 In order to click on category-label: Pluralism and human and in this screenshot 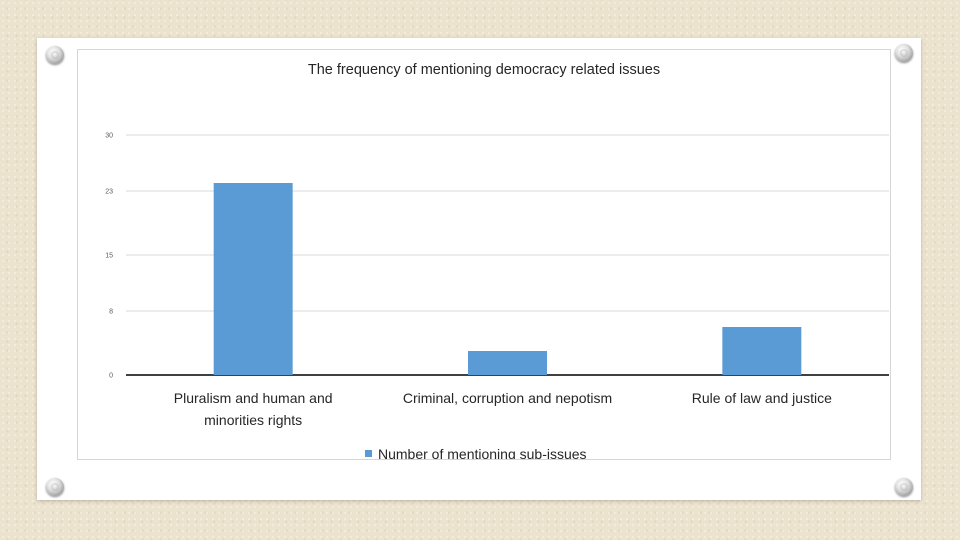, I will do `click(253, 398)`.